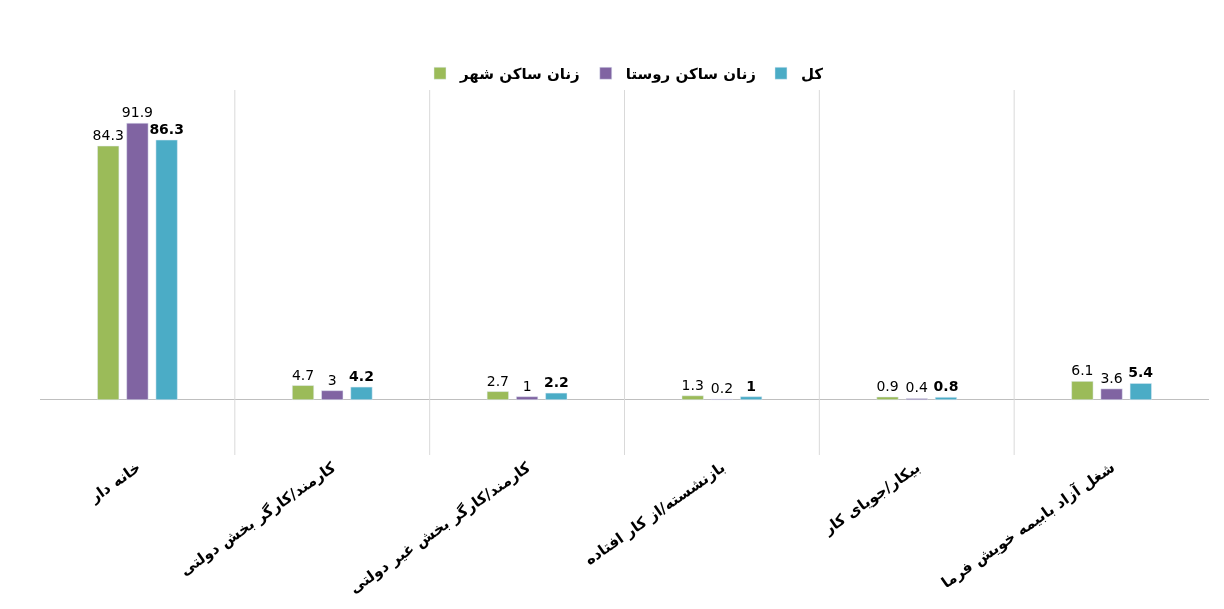 This screenshot has height=609, width=1224. I want to click on data-label: 91.9, so click(137, 112).